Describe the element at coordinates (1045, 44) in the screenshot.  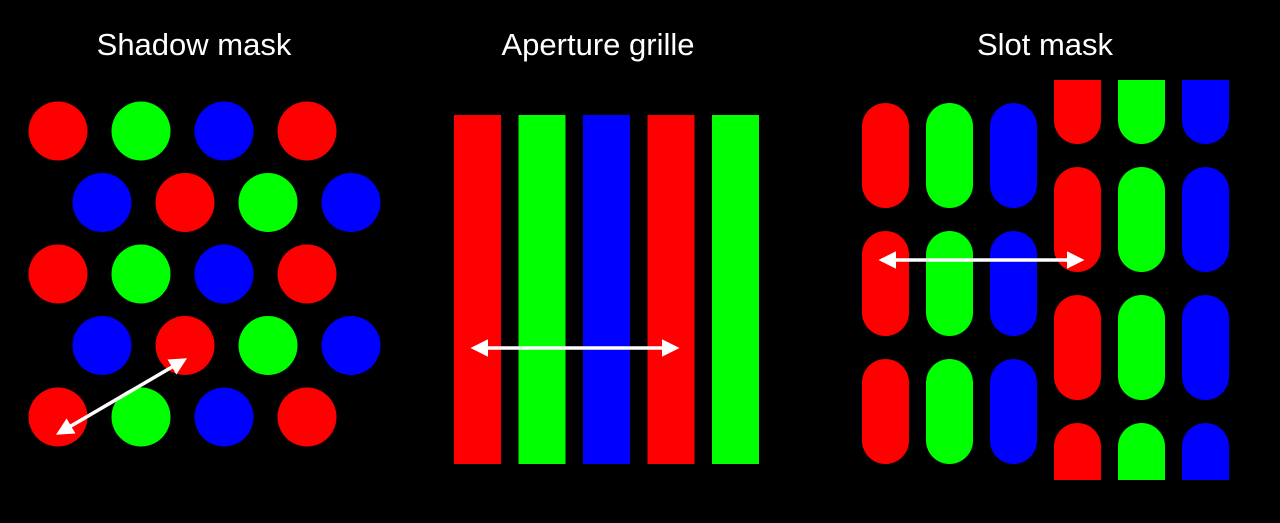
I see `slot-mask-title: Slot mask` at that location.